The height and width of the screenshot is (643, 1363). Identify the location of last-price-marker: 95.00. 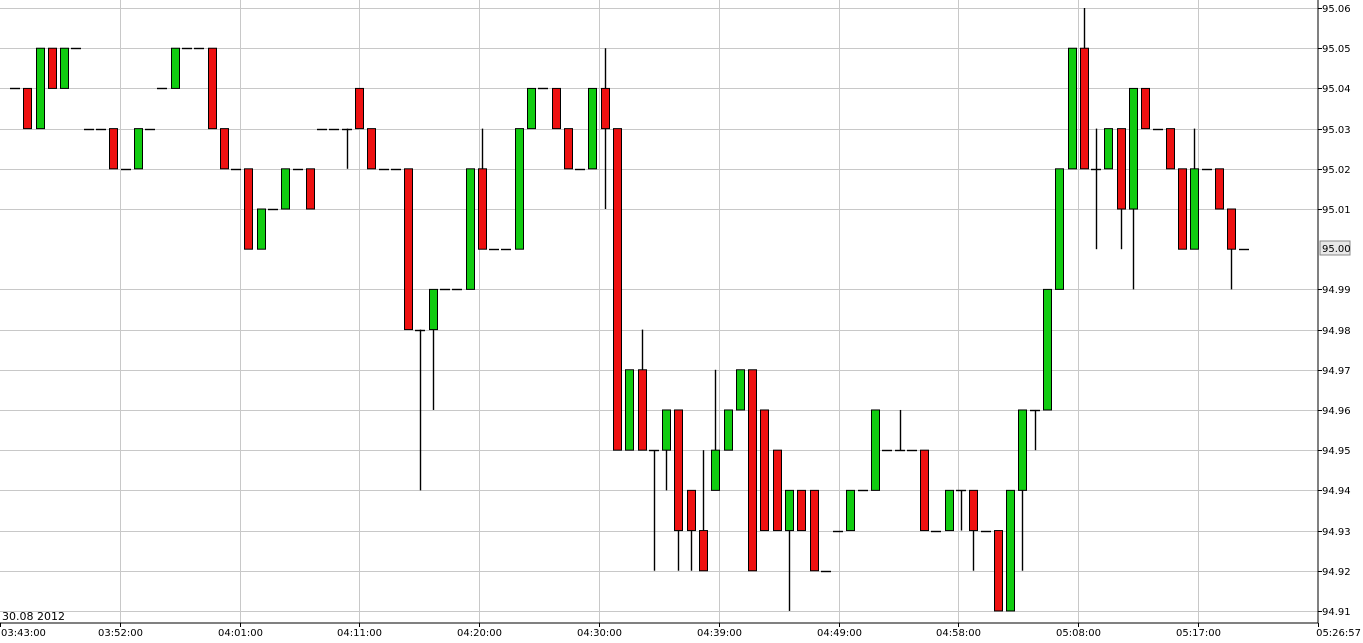
(1335, 248).